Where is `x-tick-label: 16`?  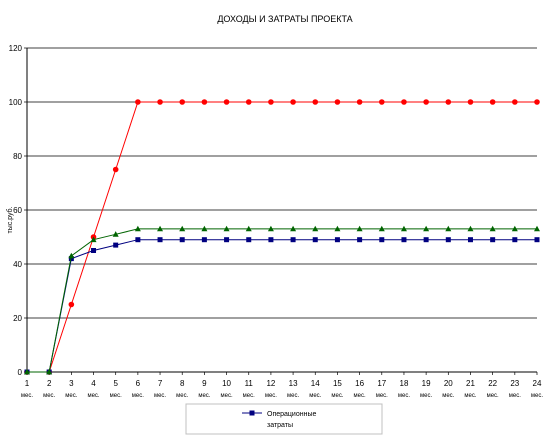 x-tick-label: 16 is located at coordinates (359, 383).